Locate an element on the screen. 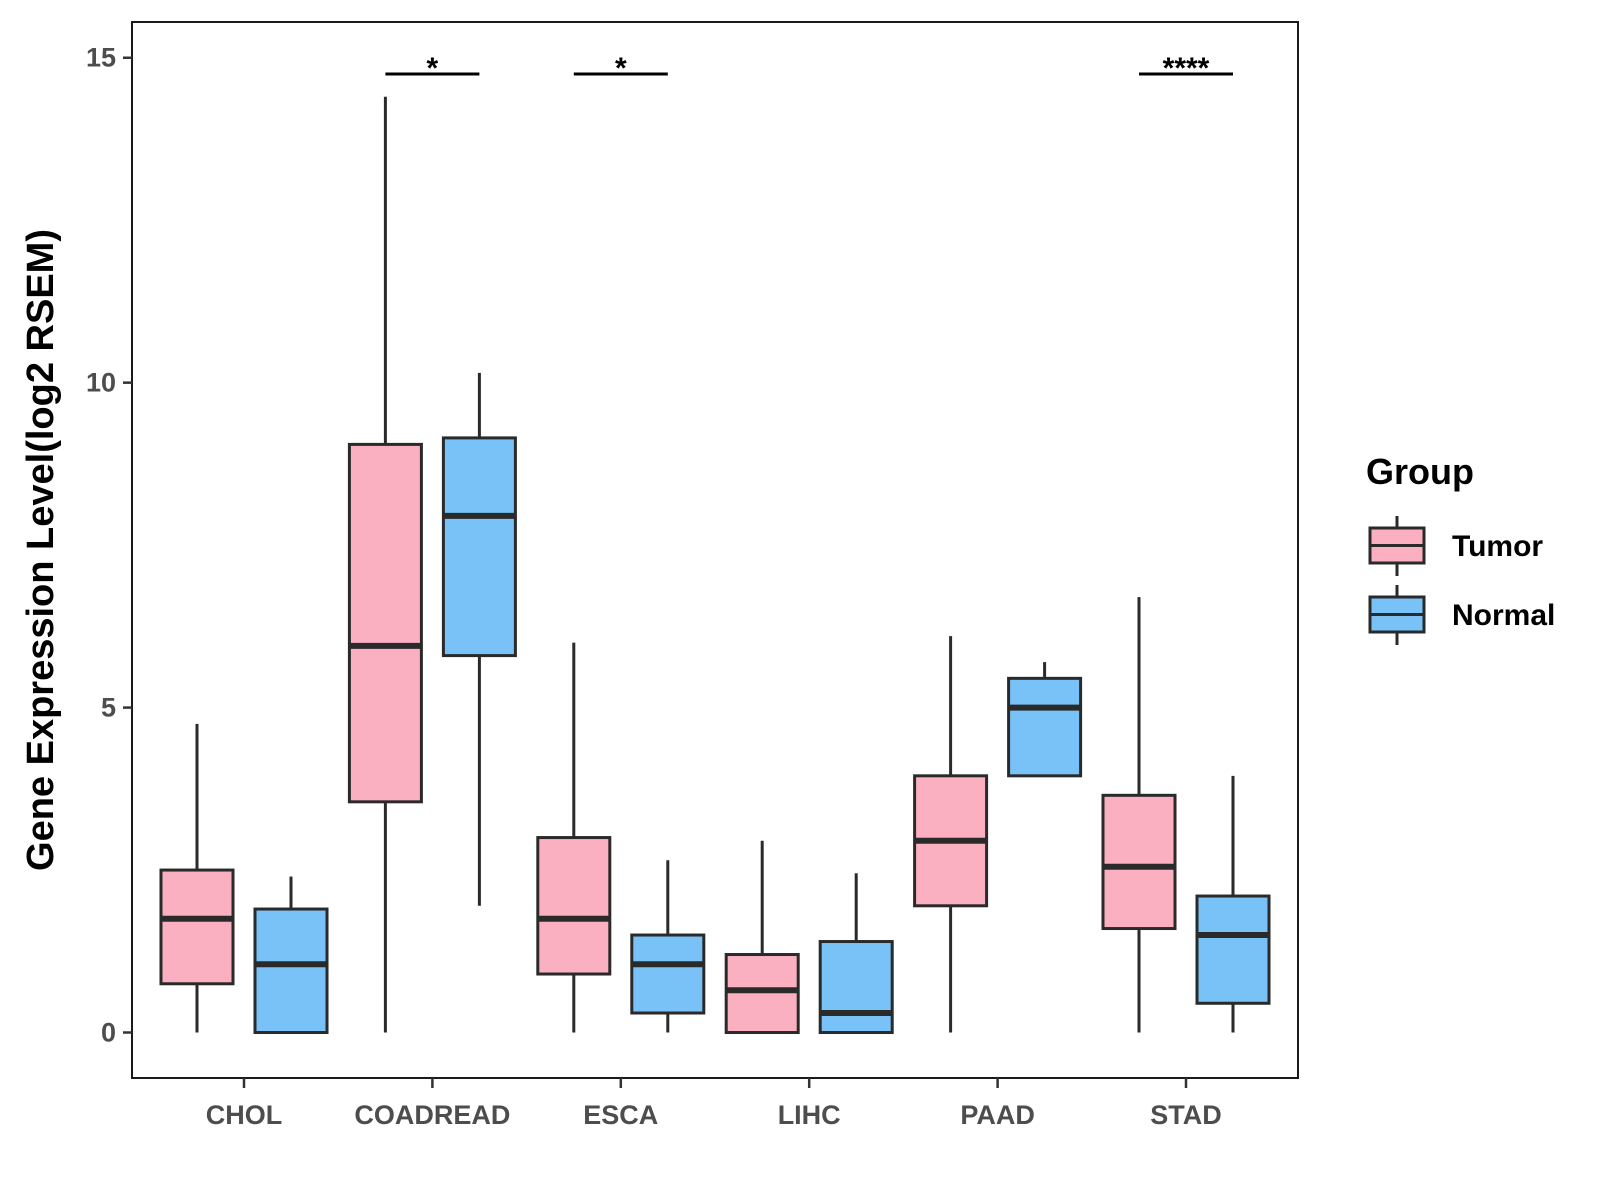 The image size is (1600, 1200). x-tick-label: ESCA is located at coordinates (620, 1115).